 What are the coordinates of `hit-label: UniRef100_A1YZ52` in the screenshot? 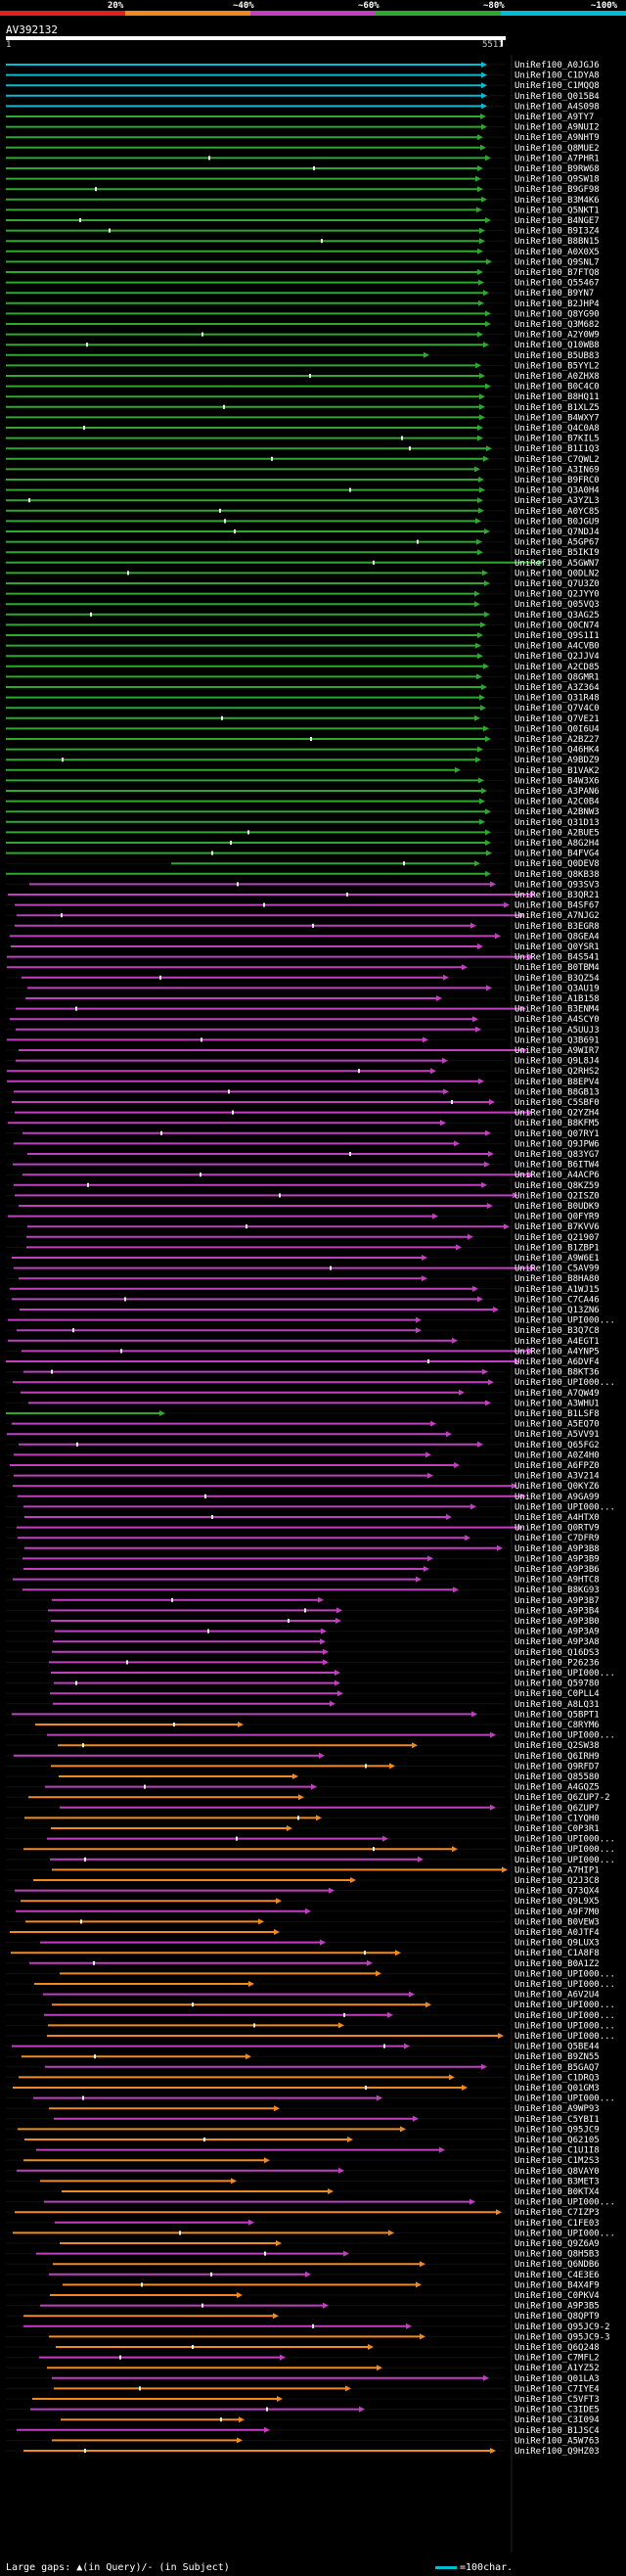 It's located at (557, 2369).